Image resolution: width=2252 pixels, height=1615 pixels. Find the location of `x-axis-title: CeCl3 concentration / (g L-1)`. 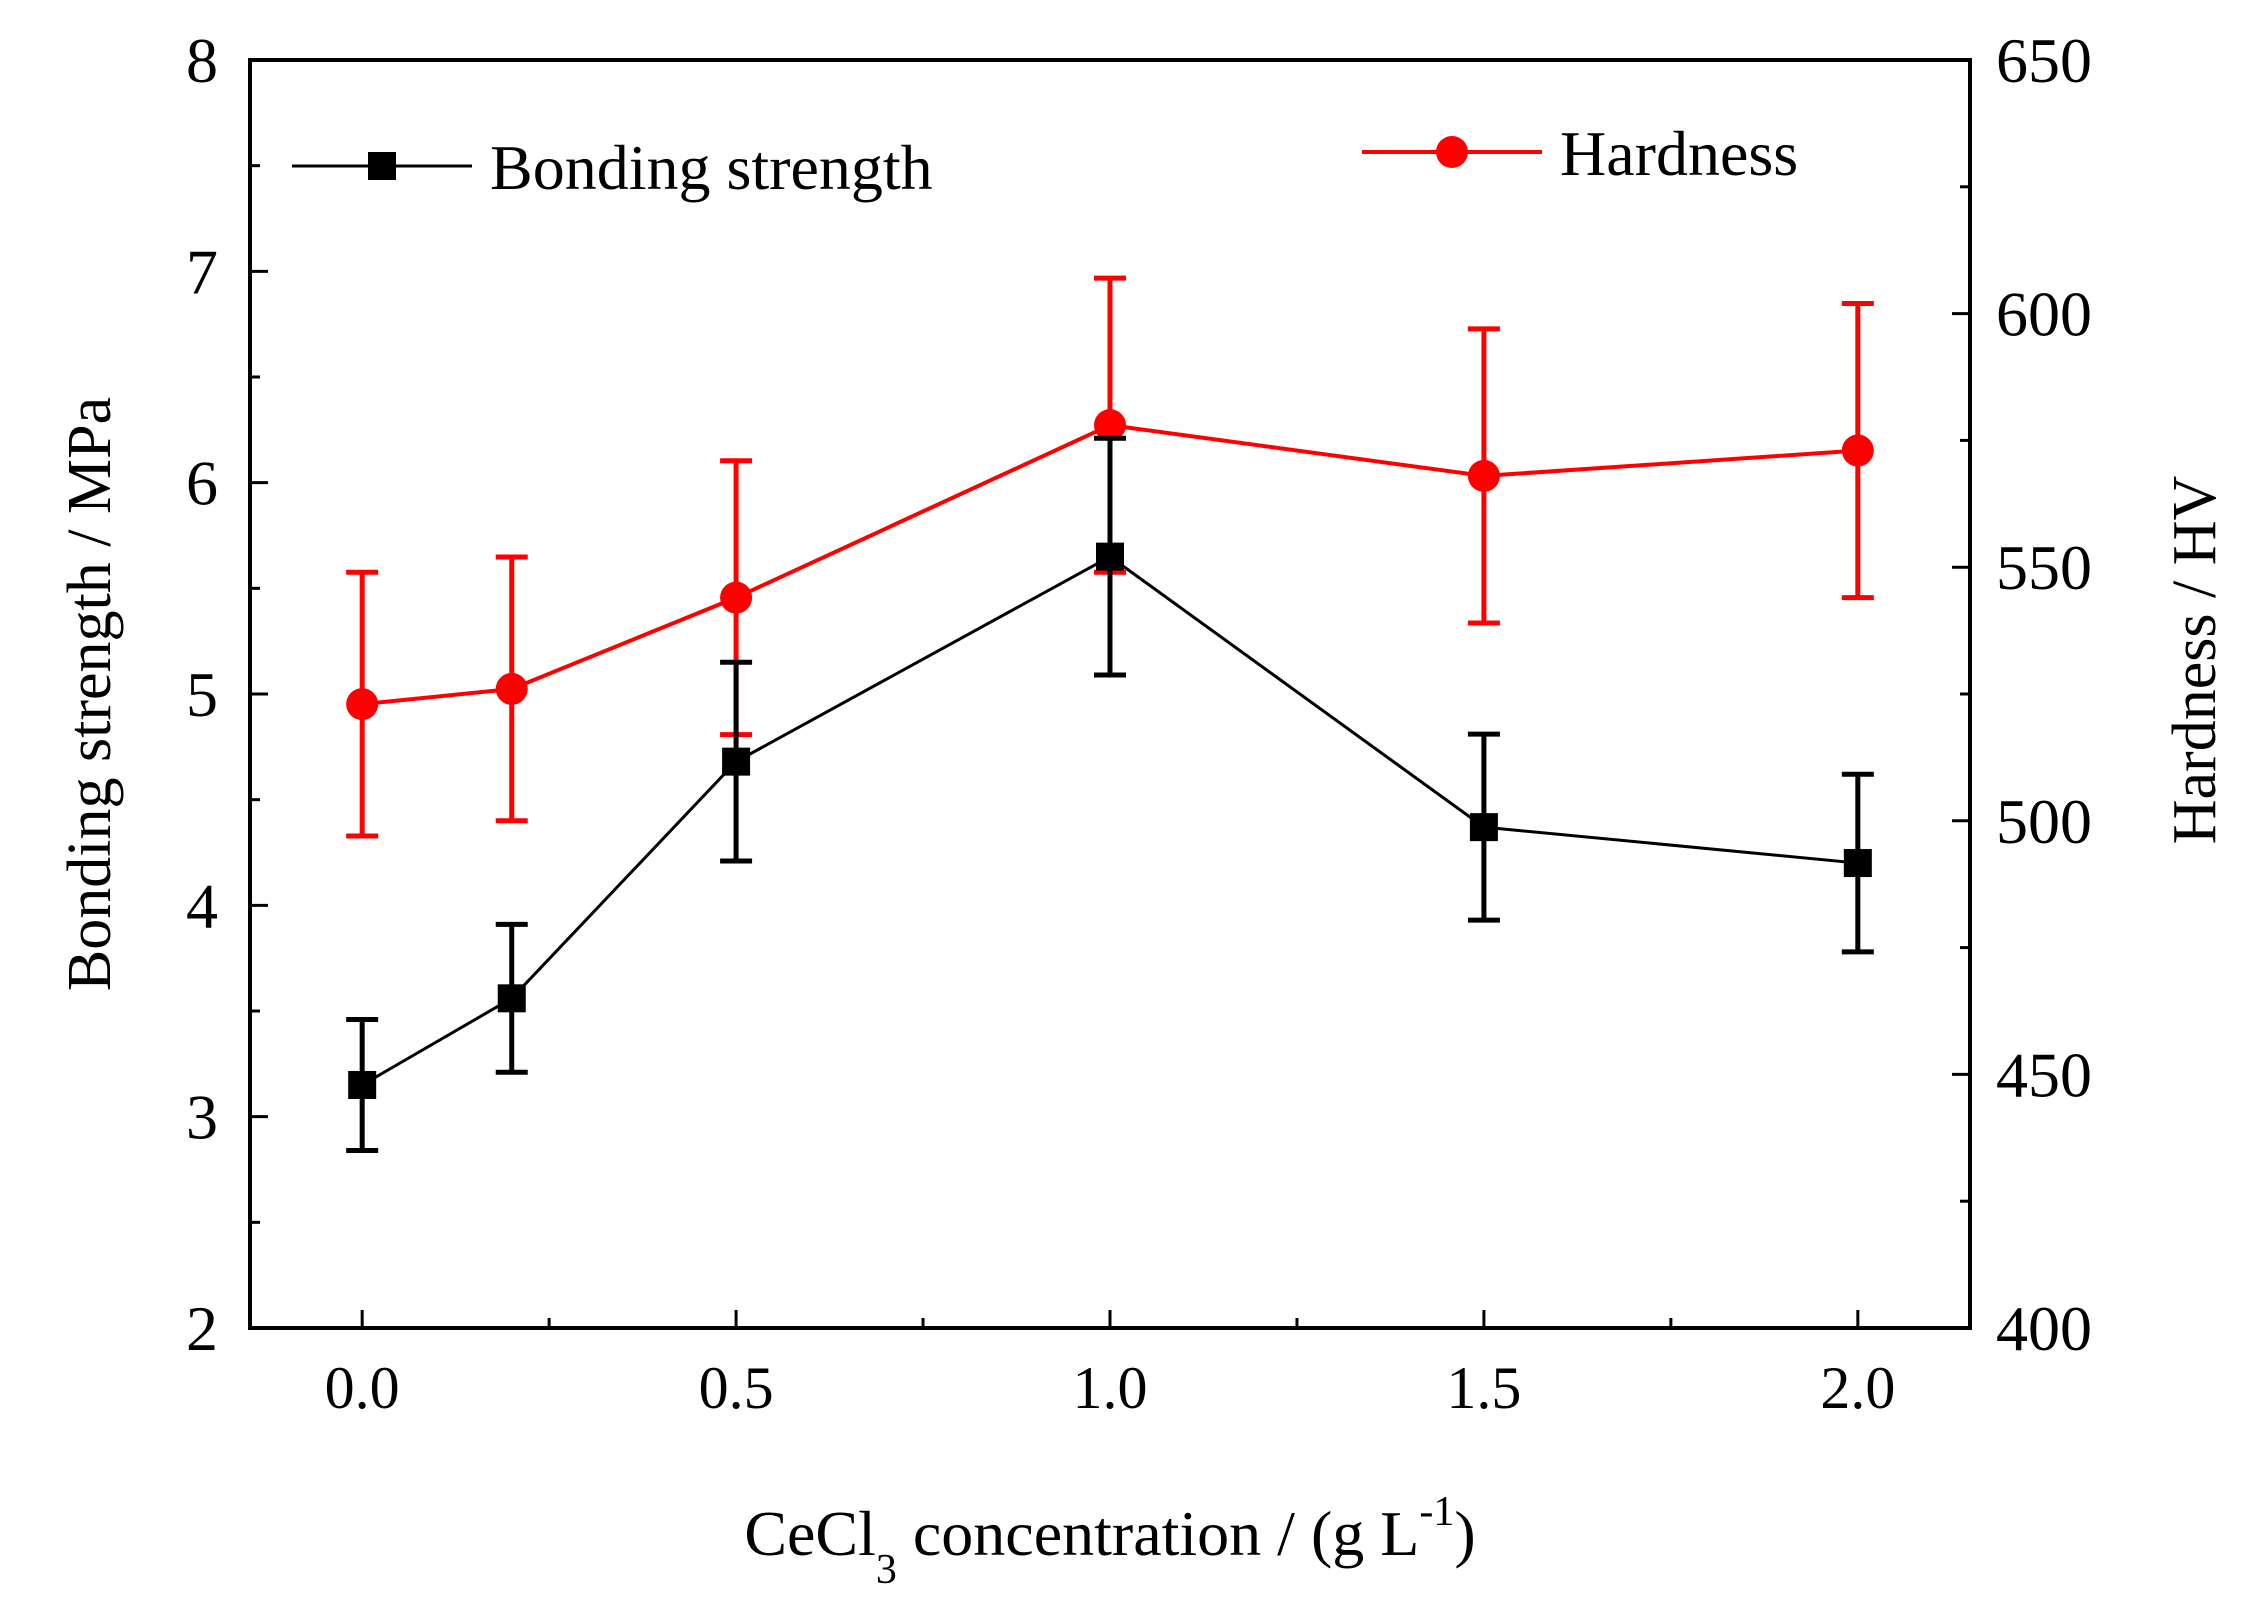

x-axis-title: CeCl3 concentration / (g L-1) is located at coordinates (1109, 1541).